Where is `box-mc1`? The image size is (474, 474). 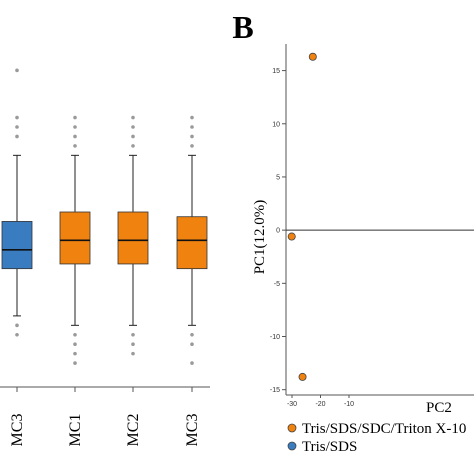
box-mc1 is located at coordinates (75, 238).